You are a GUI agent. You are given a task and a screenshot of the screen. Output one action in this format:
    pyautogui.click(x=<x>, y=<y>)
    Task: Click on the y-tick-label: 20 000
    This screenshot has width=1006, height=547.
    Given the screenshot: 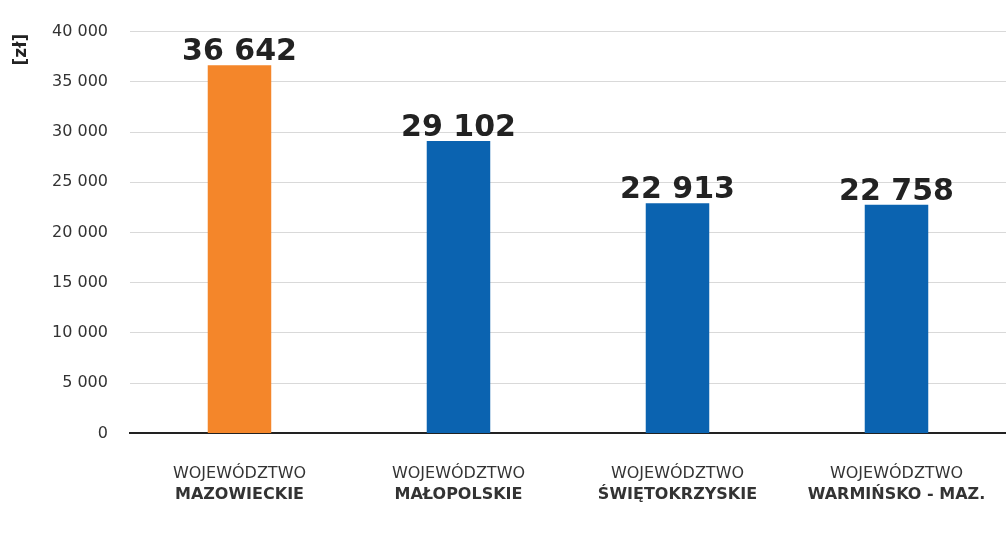 What is the action you would take?
    pyautogui.click(x=80, y=231)
    